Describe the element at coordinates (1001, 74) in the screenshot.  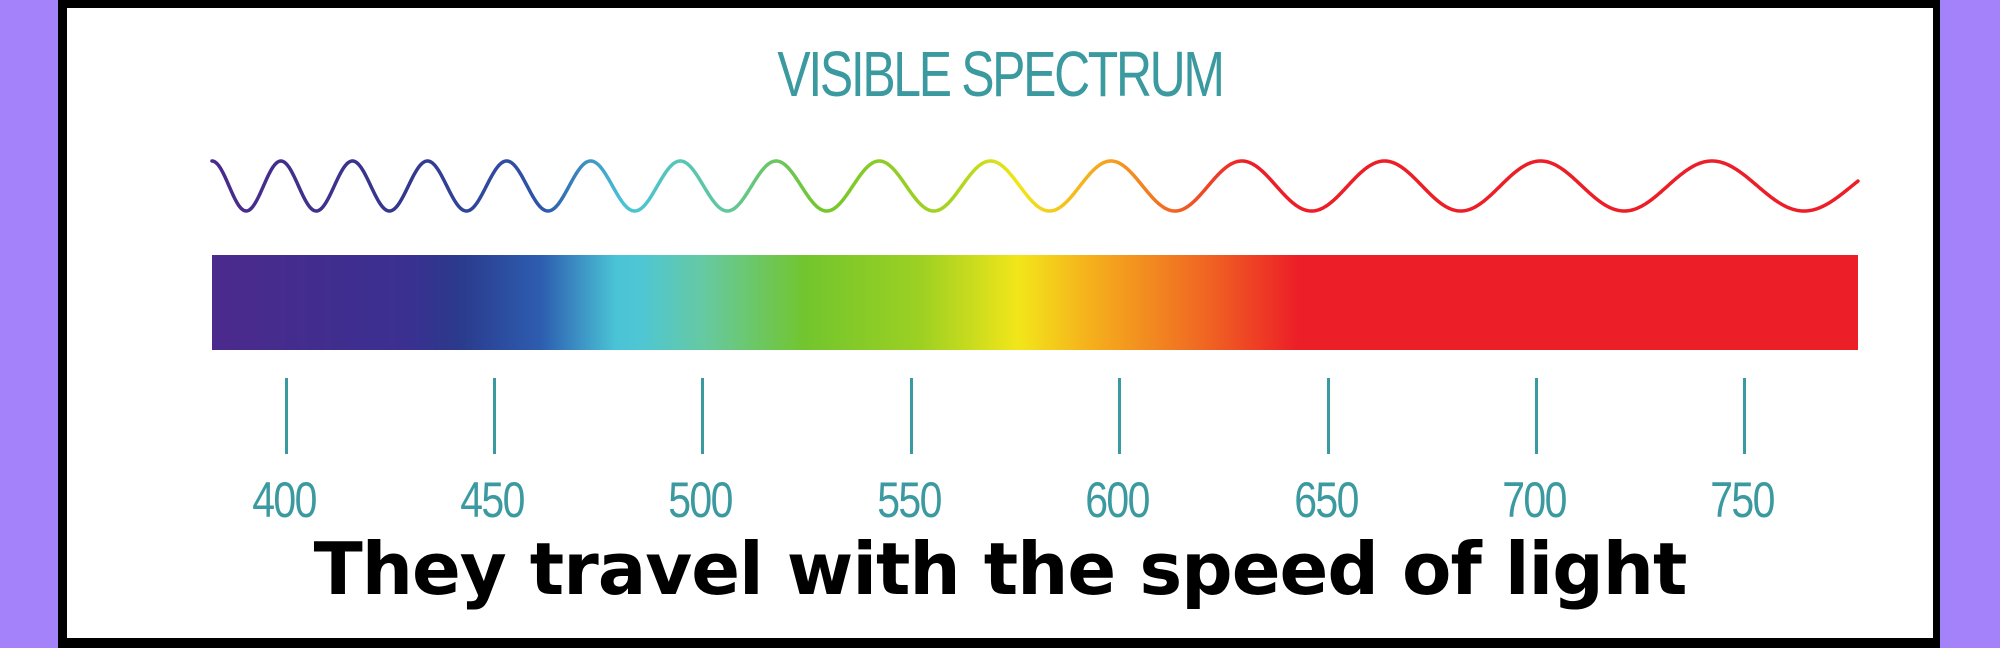
I see `diagram-title: VISIBLE SPECTRUM` at that location.